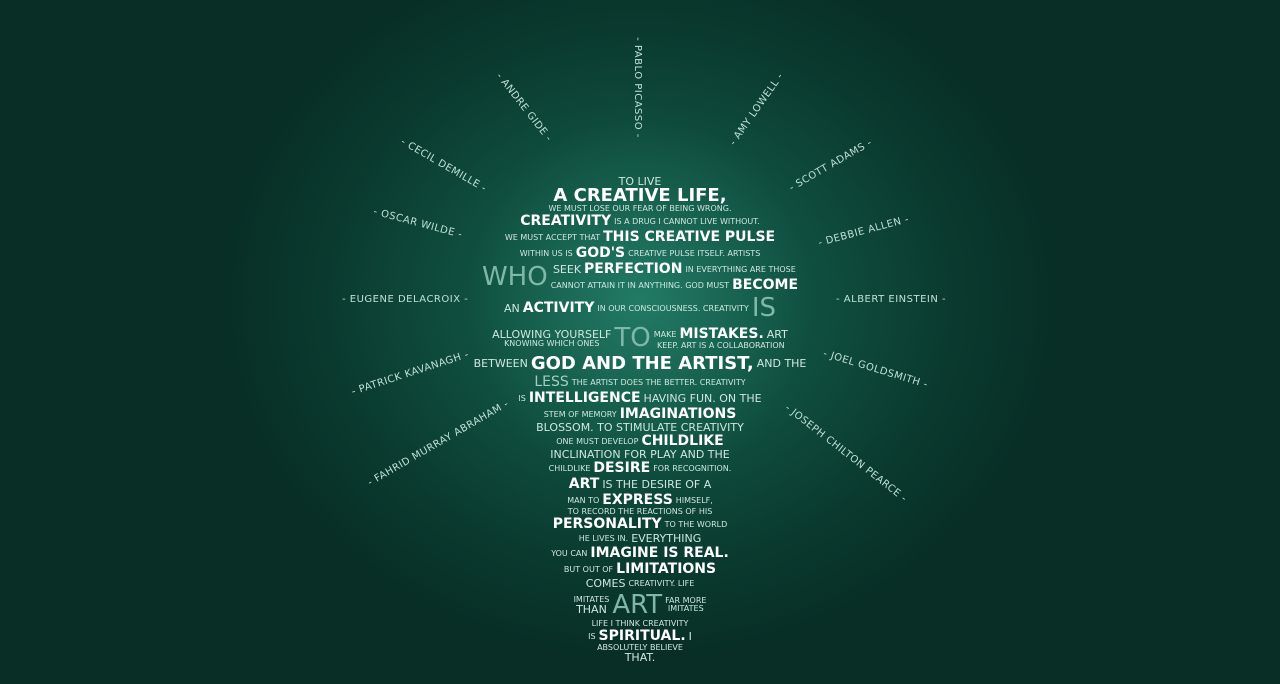 The height and width of the screenshot is (684, 1280). Describe the element at coordinates (659, 553) in the screenshot. I see `quote-word: imagine is real.` at that location.